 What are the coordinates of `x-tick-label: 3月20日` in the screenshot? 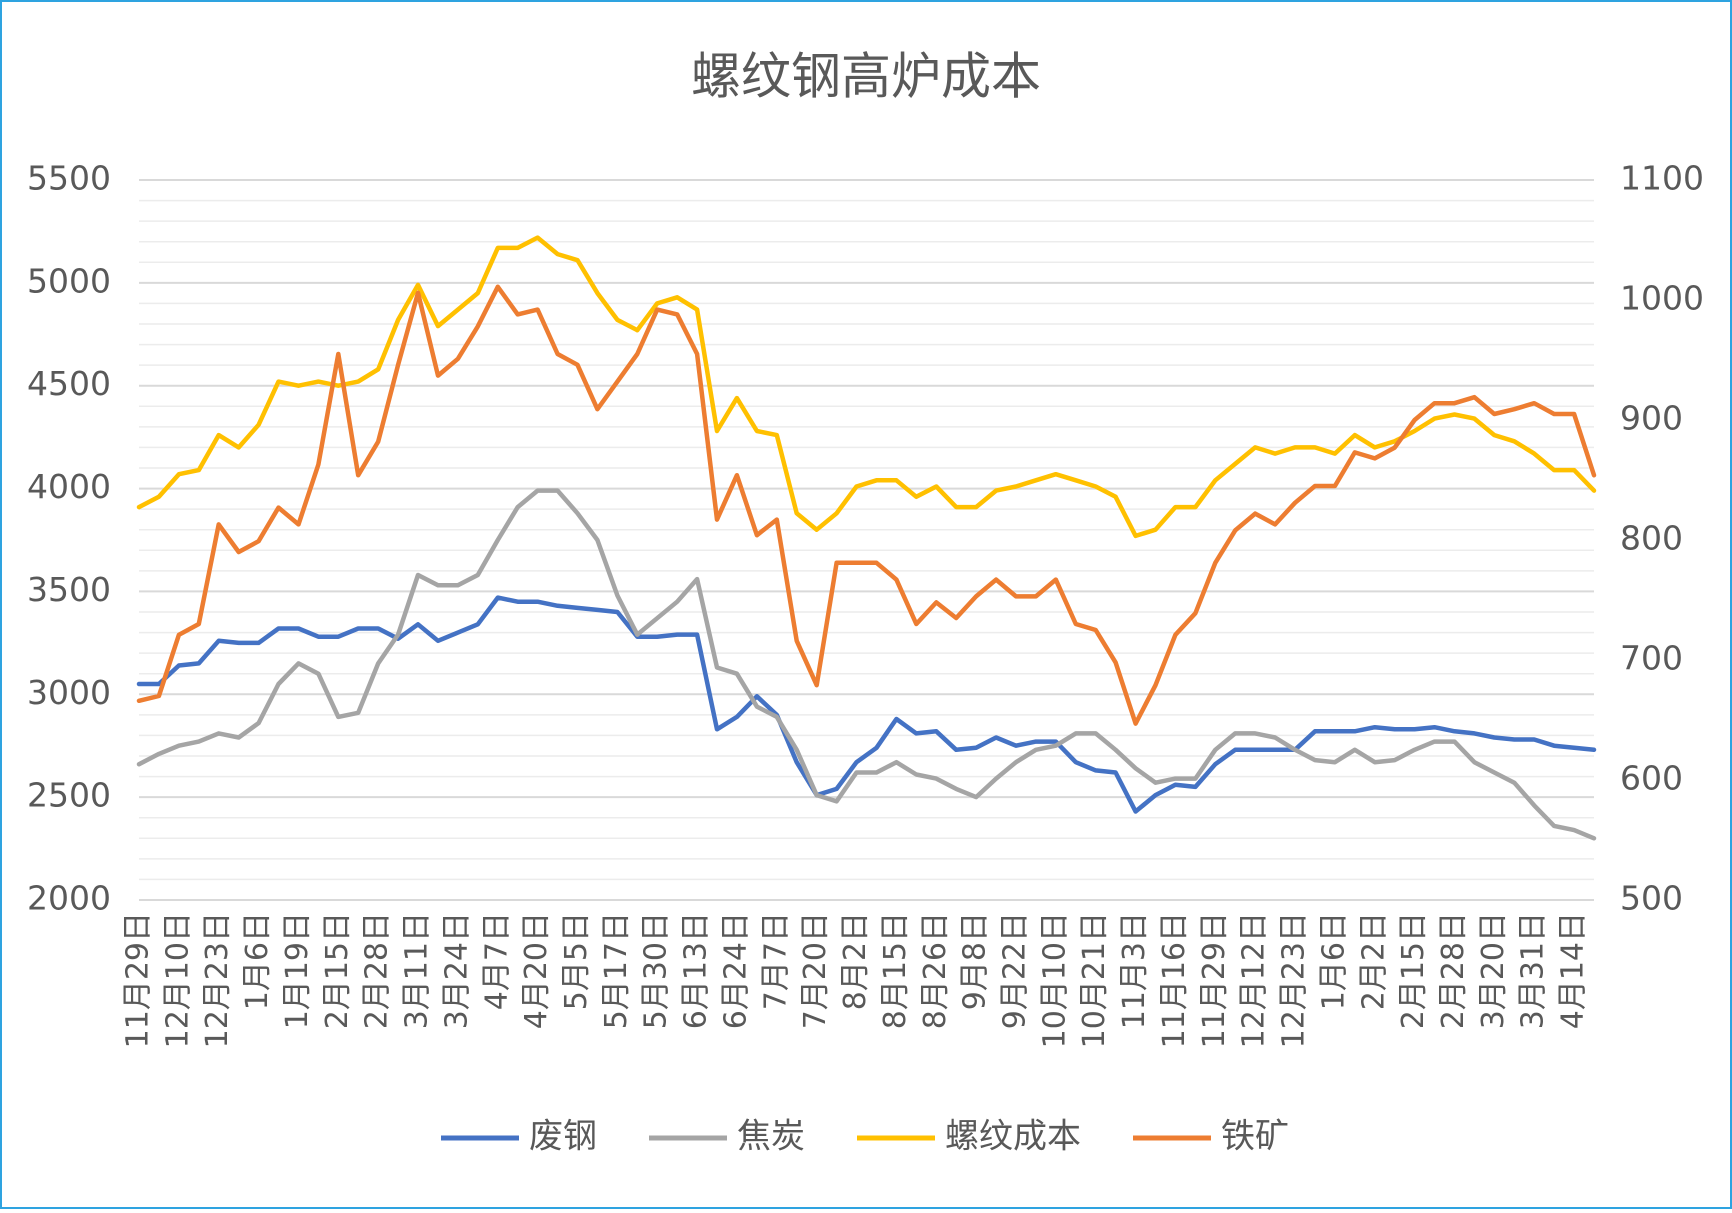 It's located at (1493, 970).